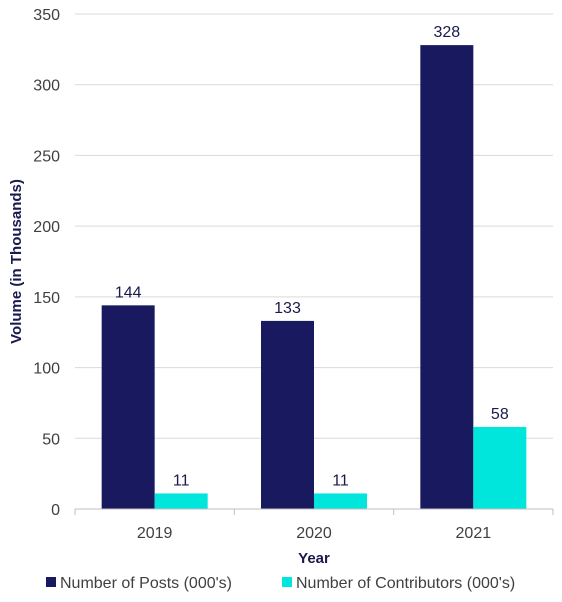 The image size is (562, 602). What do you see at coordinates (46, 86) in the screenshot?
I see `y-tick-label-300: 300` at bounding box center [46, 86].